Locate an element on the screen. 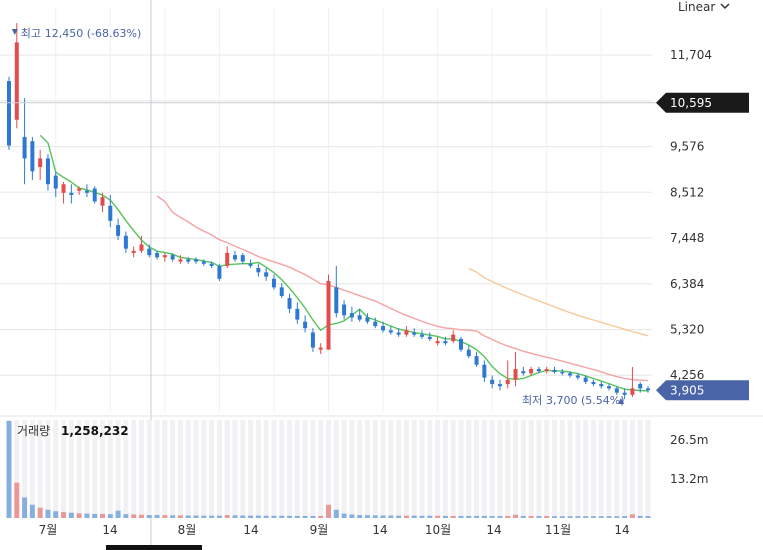  x-tick-label: 14 is located at coordinates (109, 530).